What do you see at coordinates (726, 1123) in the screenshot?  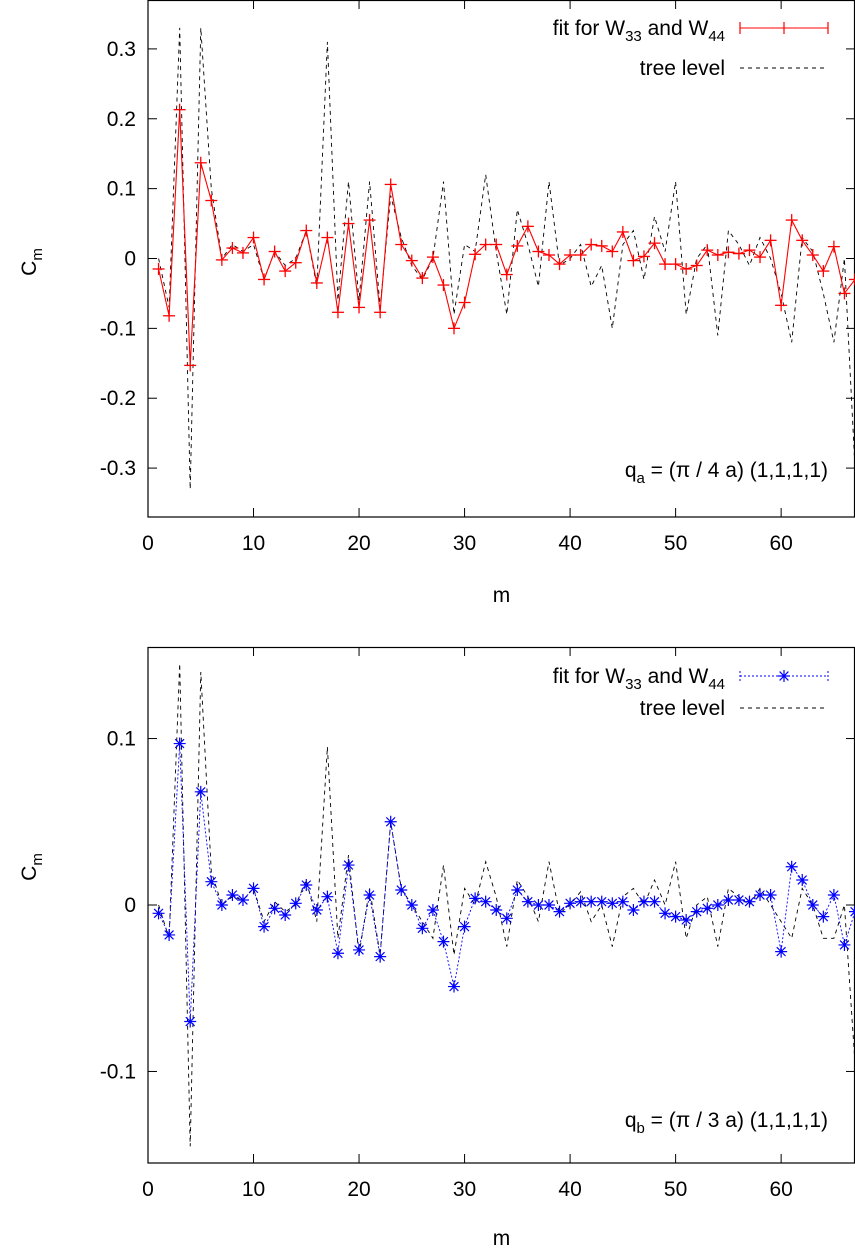 I see `annotation: qb = (π / 3 a) (1,1,1,1)` at bounding box center [726, 1123].